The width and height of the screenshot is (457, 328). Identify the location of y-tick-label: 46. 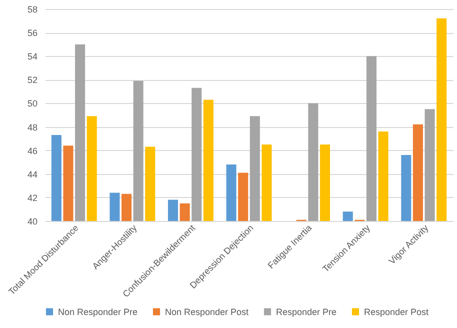
(32, 151).